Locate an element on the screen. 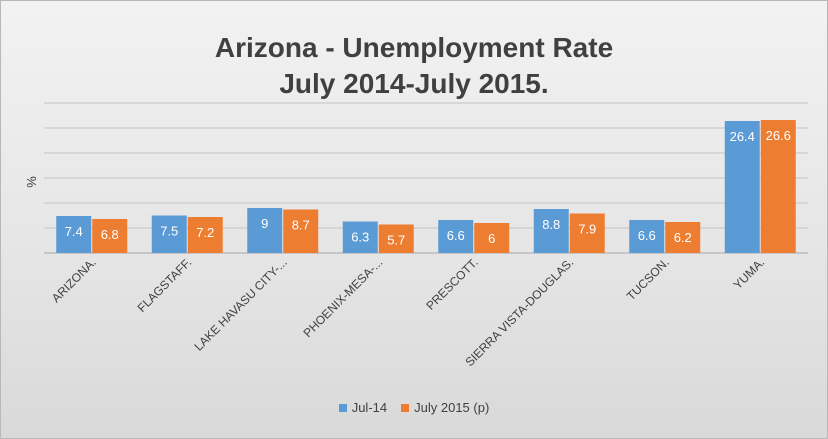 The width and height of the screenshot is (828, 439). data-label: 6.8 is located at coordinates (110, 234).